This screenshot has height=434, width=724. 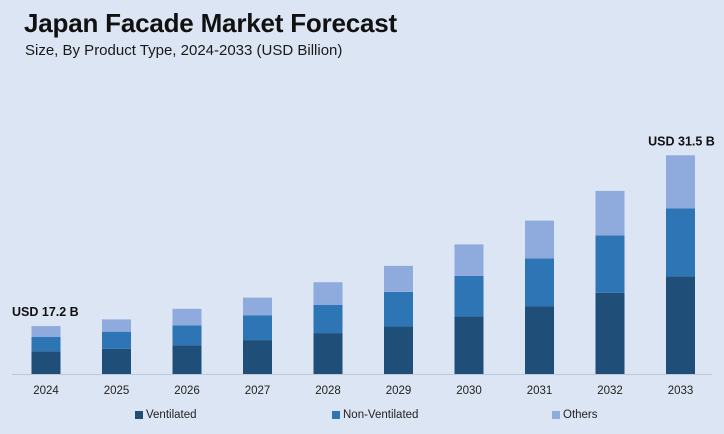 What do you see at coordinates (539, 239) in the screenshot?
I see `bar-segment-others-2031` at bounding box center [539, 239].